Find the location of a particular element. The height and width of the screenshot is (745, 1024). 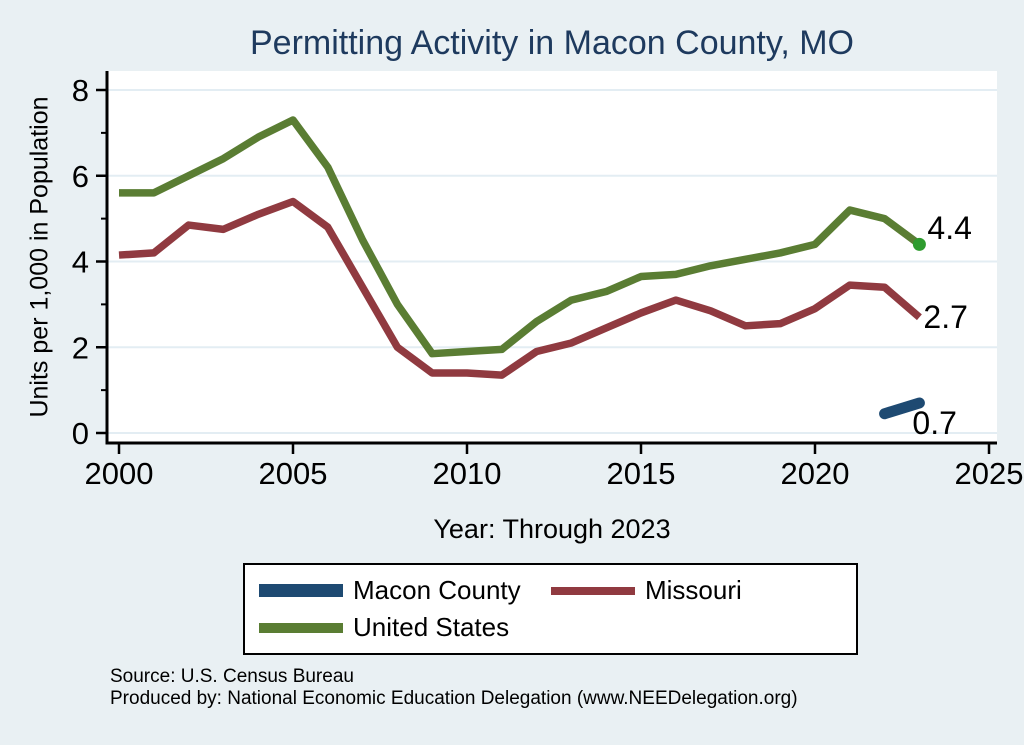

x-tick-label-2000: 2000 is located at coordinates (119, 473).